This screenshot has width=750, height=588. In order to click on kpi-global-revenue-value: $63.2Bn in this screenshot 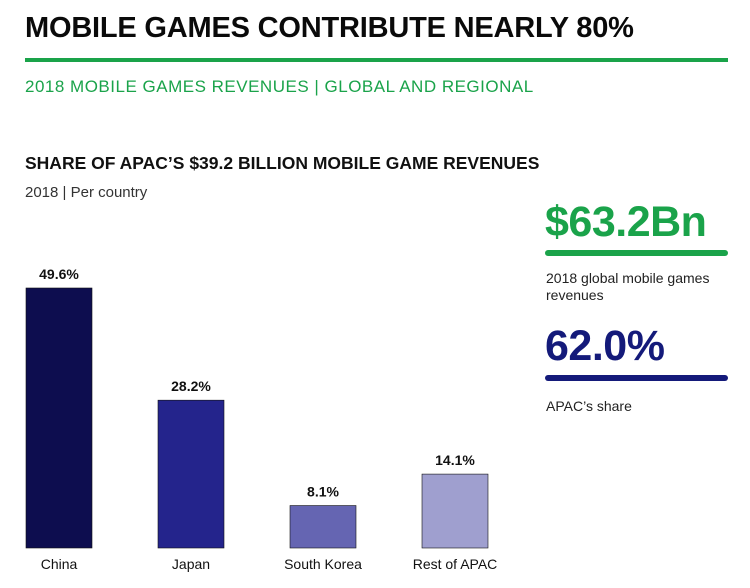, I will do `click(626, 222)`.